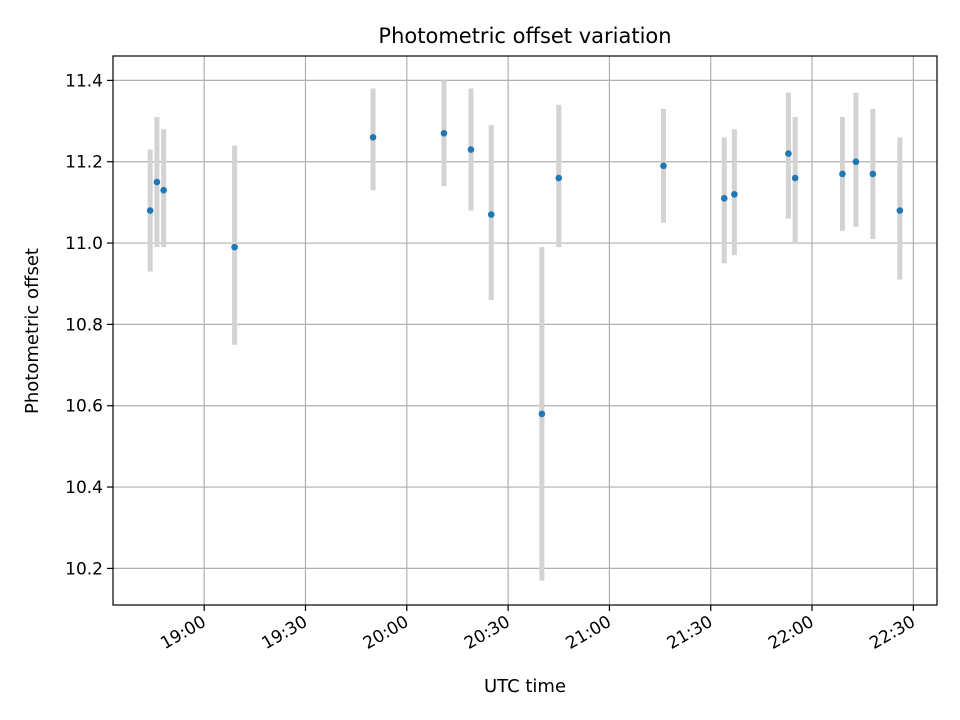 The image size is (960, 720). I want to click on y-tick-label: 11.2, so click(84, 163).